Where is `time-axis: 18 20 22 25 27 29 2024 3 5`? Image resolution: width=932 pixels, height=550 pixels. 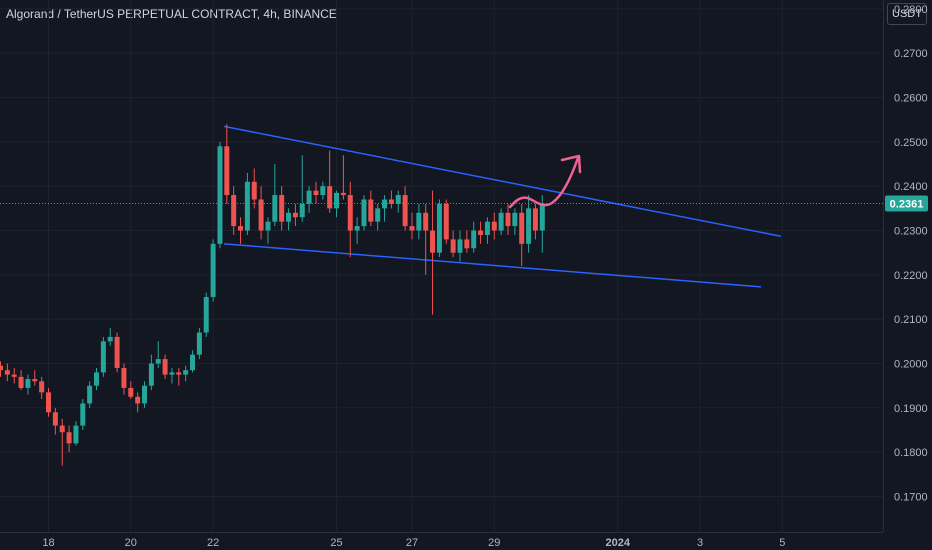 time-axis: 18 20 22 25 27 29 2024 3 5 is located at coordinates (413, 543).